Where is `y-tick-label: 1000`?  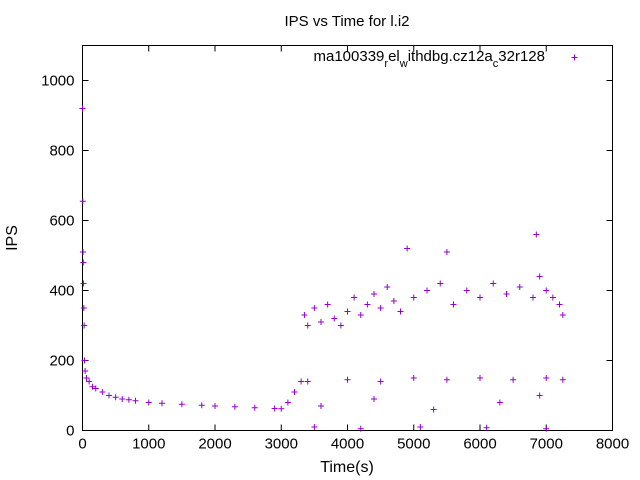
y-tick-label: 1000 is located at coordinates (57, 81).